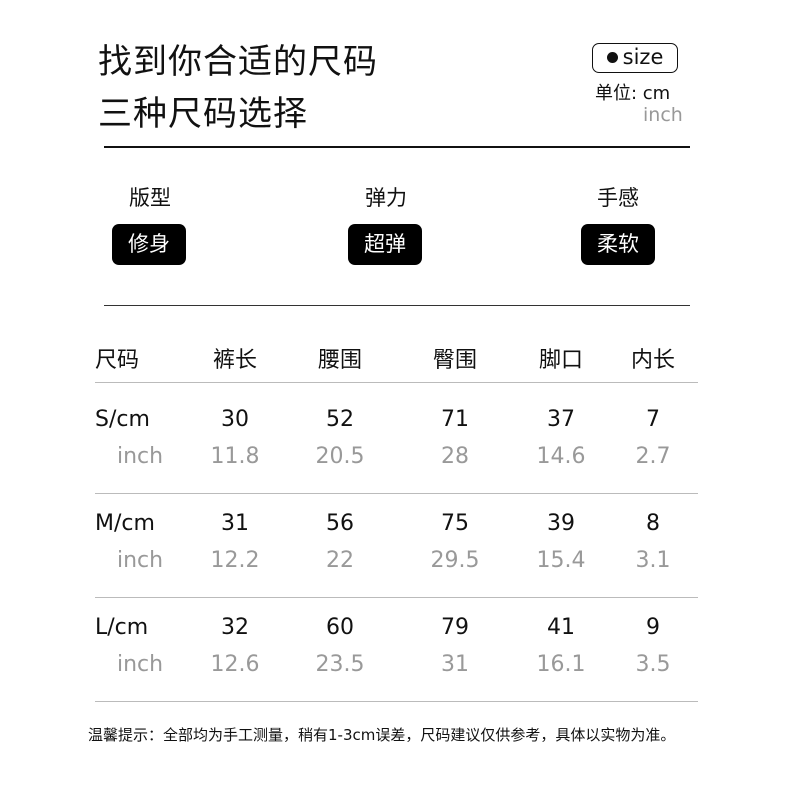  I want to click on feature-value: 柔软, so click(618, 244).